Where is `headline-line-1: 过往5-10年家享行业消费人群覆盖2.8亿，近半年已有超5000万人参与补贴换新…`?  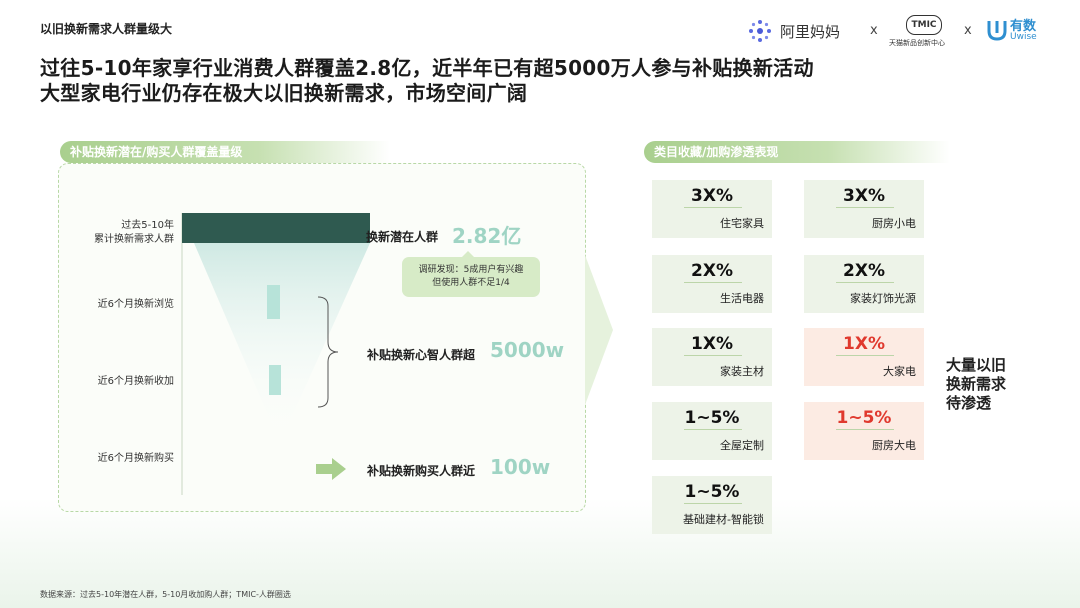
headline-line-1: 过往5-10年家享行业消费人群覆盖2.8亿，近半年已有超5000万人参与补贴换新… is located at coordinates (427, 68).